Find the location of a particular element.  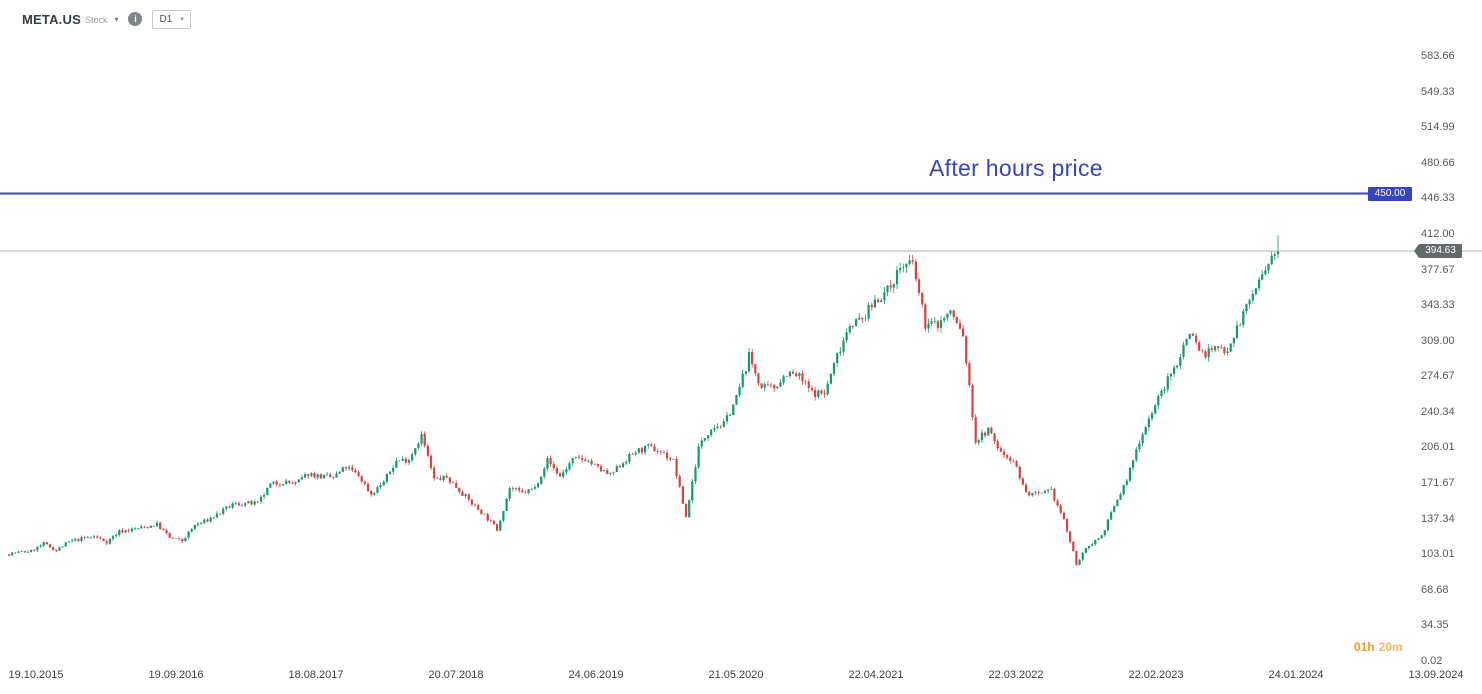

timeframe-dropdown-icon: ▾ is located at coordinates (182, 19).